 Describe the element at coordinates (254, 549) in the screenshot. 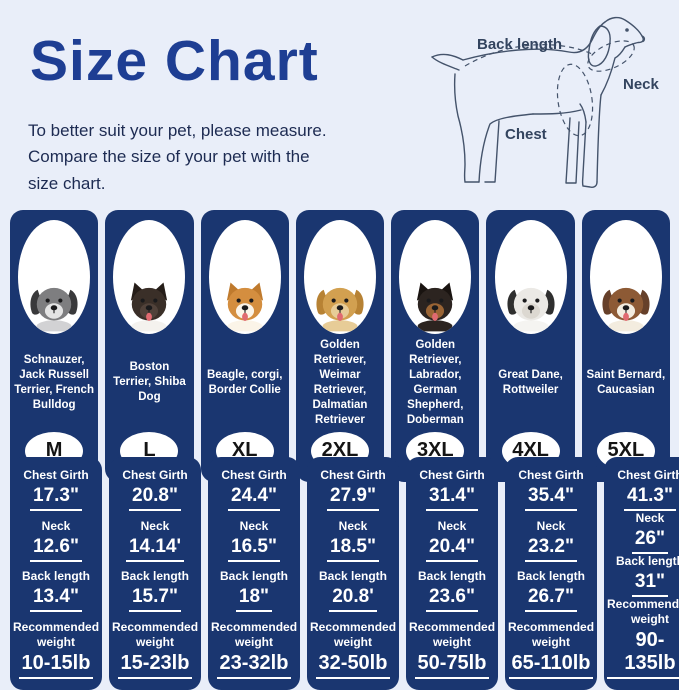

I see `neck-value: 16.5"` at that location.